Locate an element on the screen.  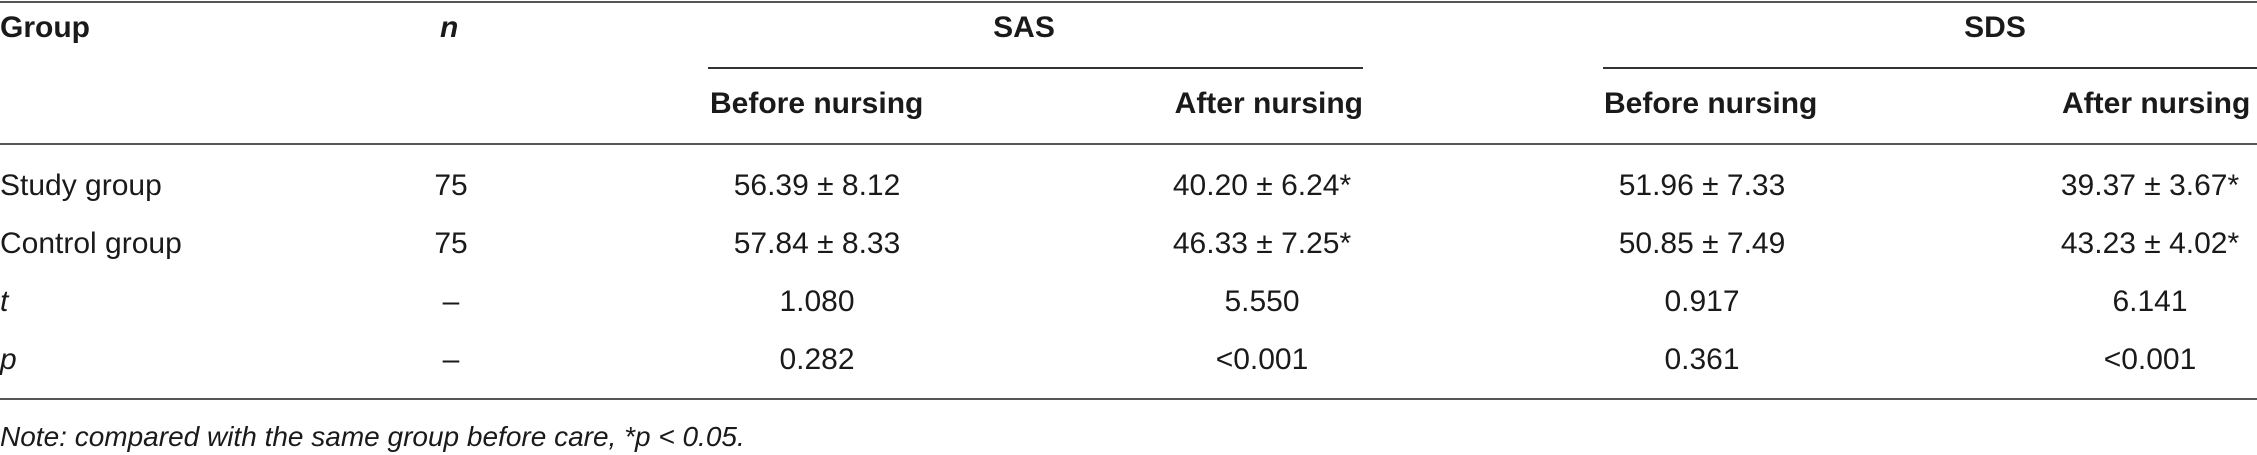
header-group: Group is located at coordinates (45, 27).